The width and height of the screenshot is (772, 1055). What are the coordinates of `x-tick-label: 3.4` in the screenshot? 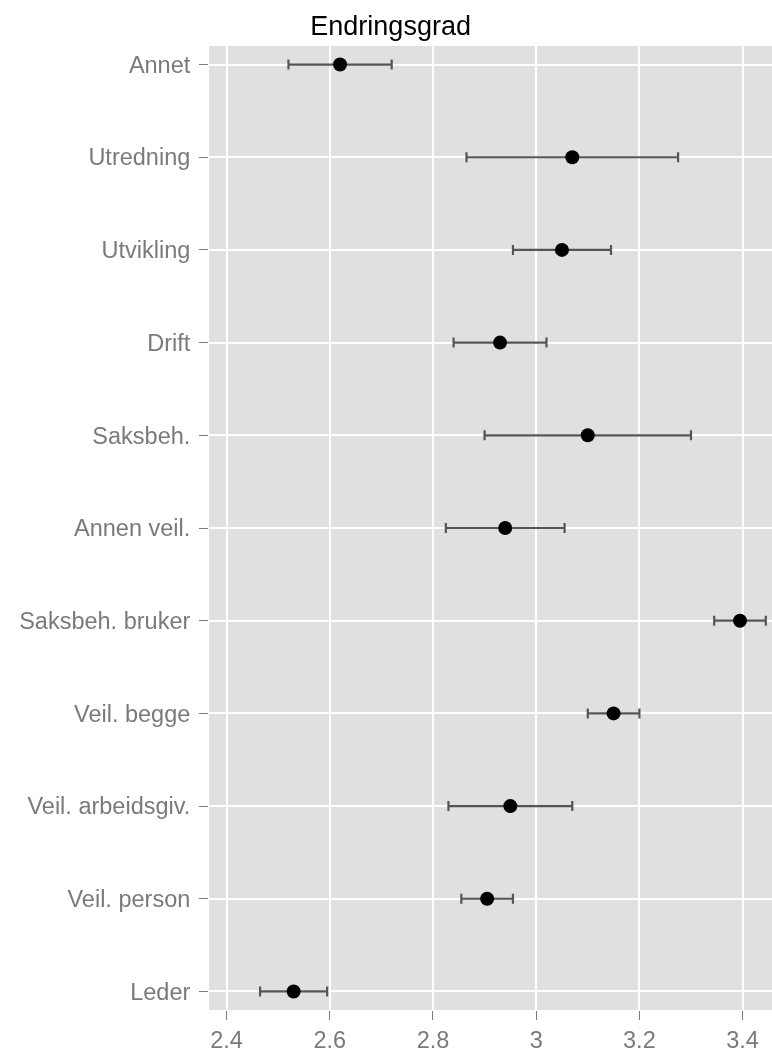 It's located at (742, 1040).